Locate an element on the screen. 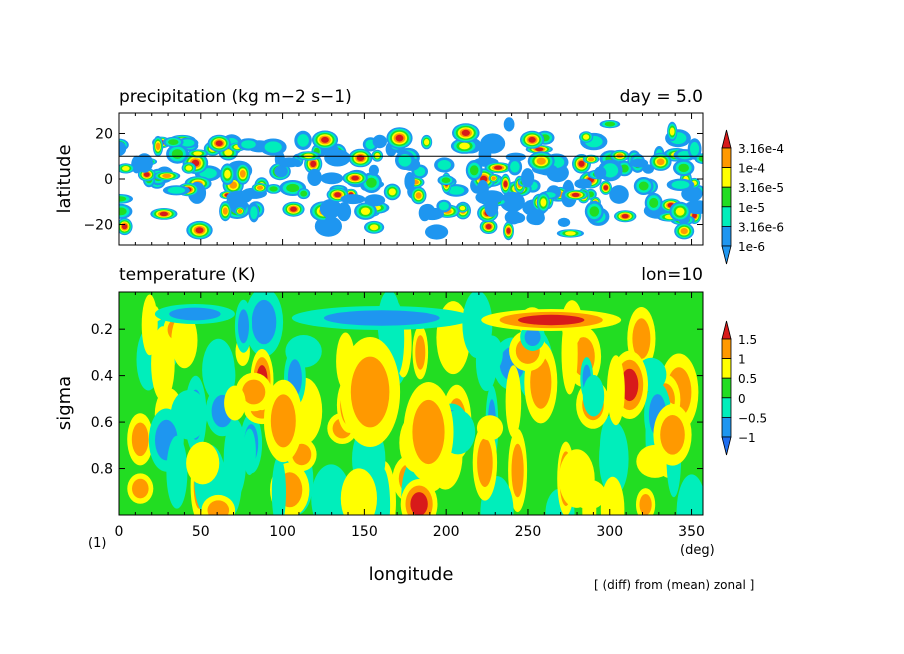 This screenshot has height=654, width=904. longitude-axis-label: longitude is located at coordinates (411, 574).